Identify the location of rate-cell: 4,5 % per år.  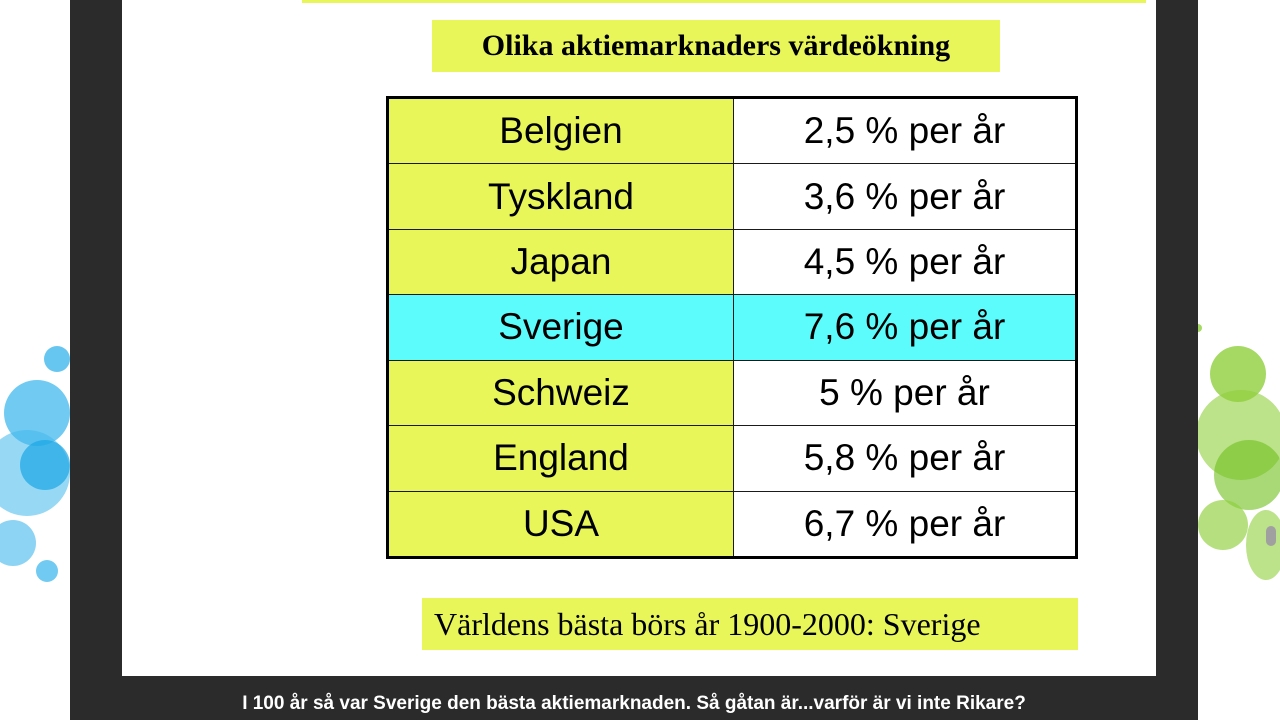
(904, 262).